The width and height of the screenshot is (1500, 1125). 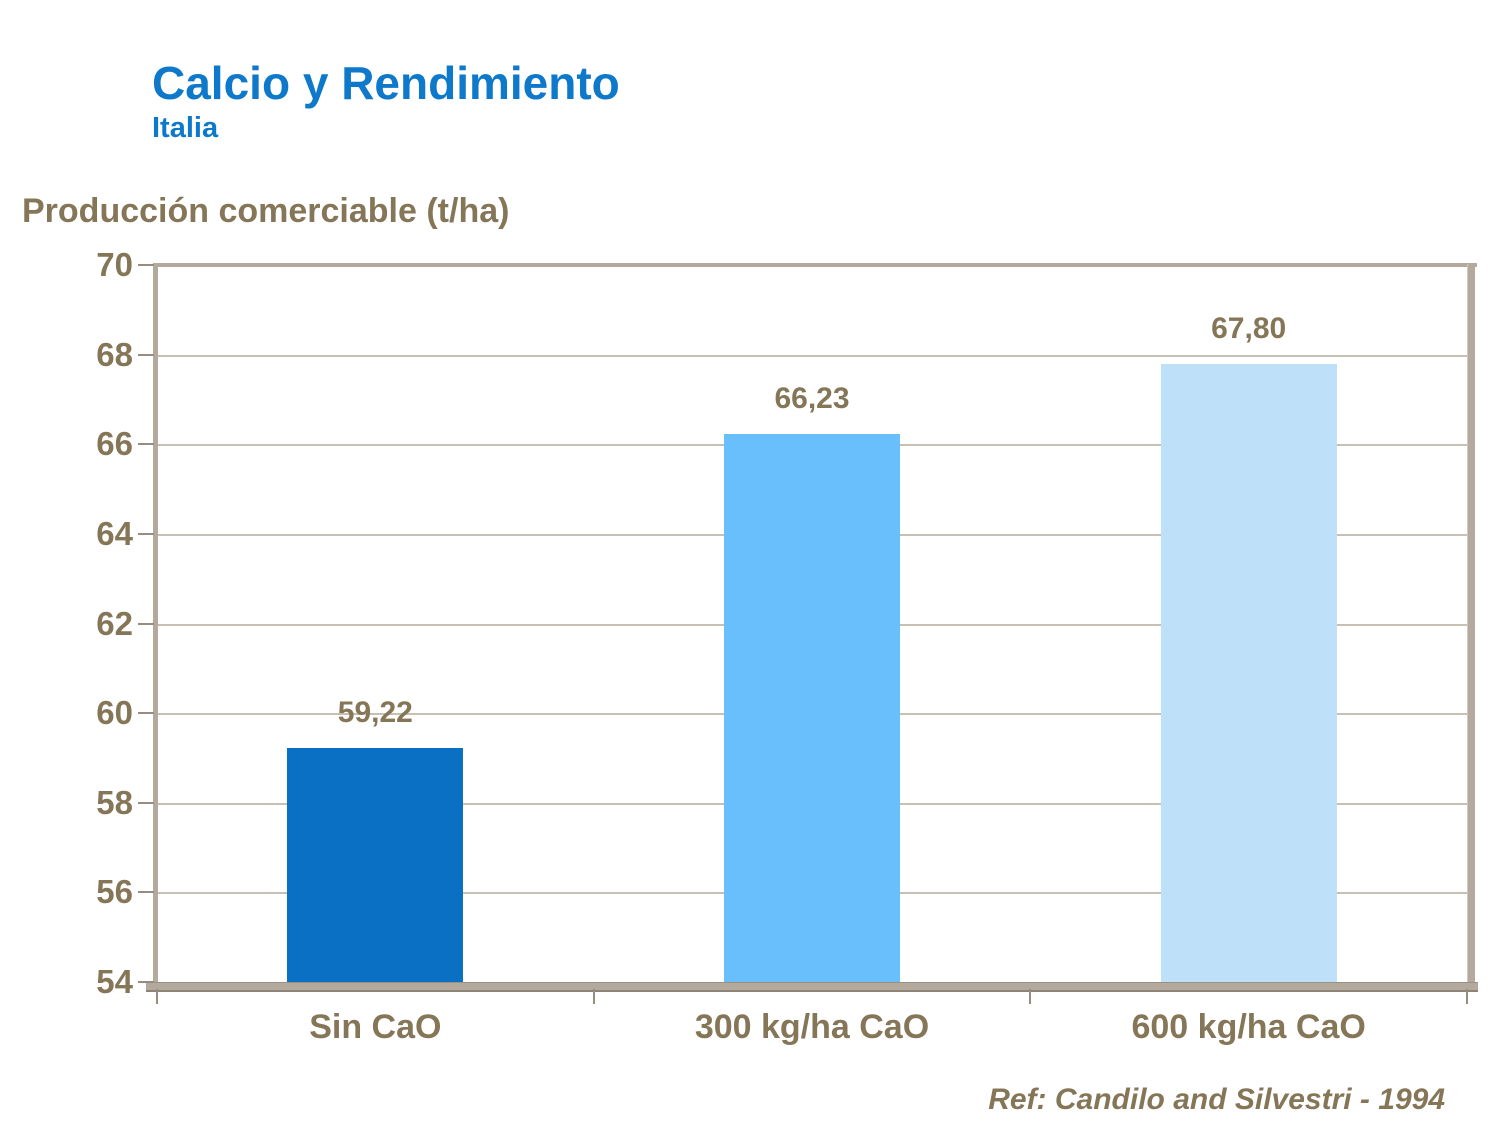 I want to click on y-tick-label: 62, so click(x=114, y=623).